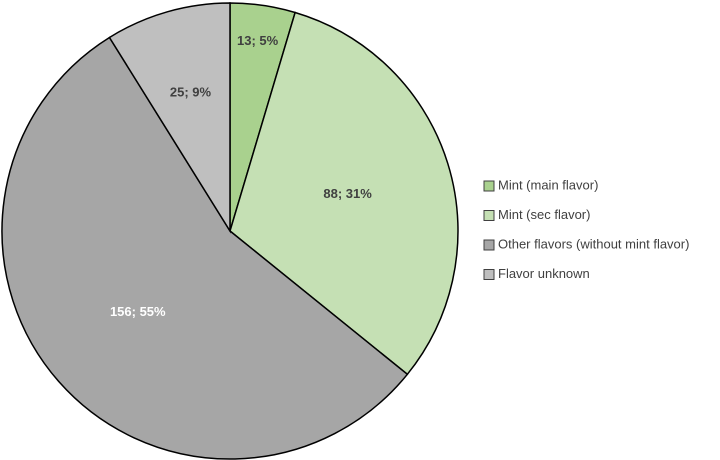  What do you see at coordinates (593, 243) in the screenshot?
I see `legend-label: Other flavors (without mint flavor)` at bounding box center [593, 243].